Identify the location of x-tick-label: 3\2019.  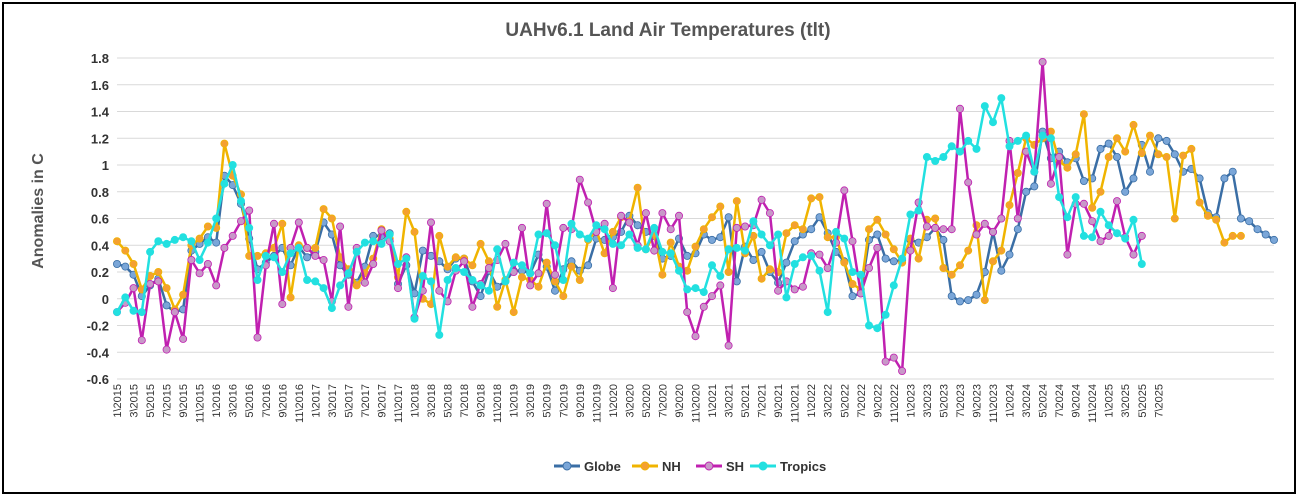
(531, 401).